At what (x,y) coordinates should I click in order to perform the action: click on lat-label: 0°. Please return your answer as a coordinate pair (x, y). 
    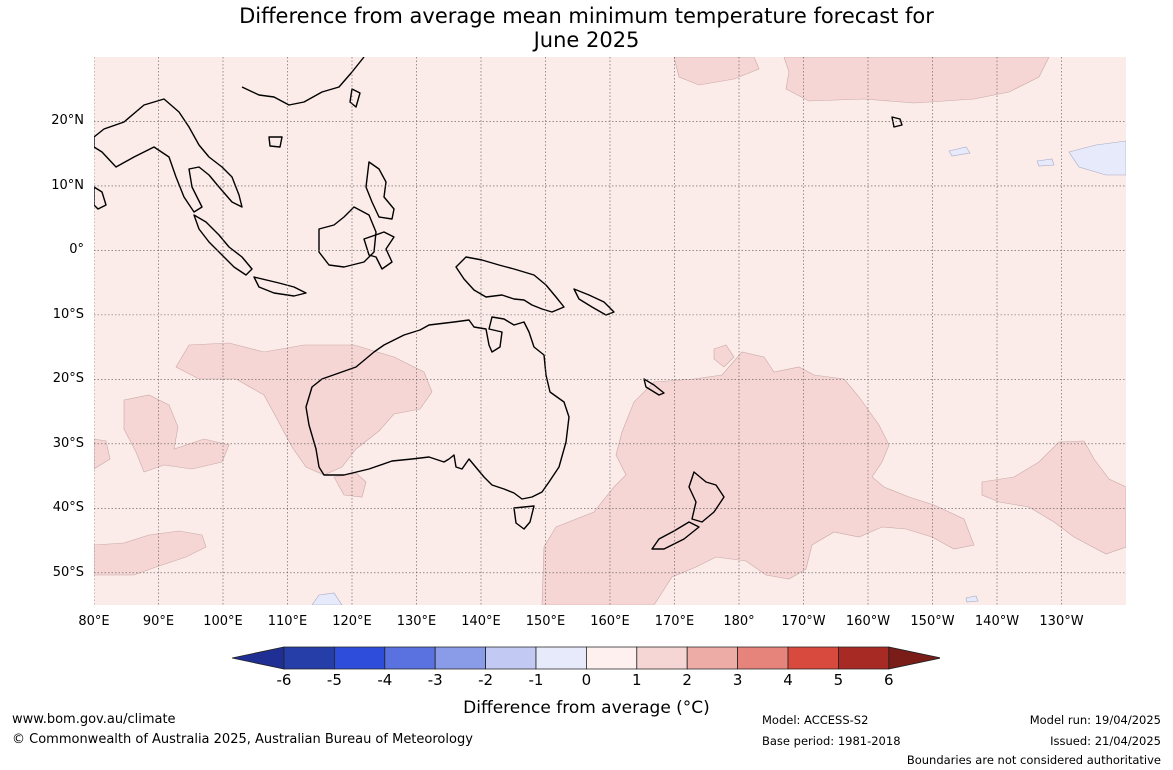
    Looking at the image, I should click on (76, 250).